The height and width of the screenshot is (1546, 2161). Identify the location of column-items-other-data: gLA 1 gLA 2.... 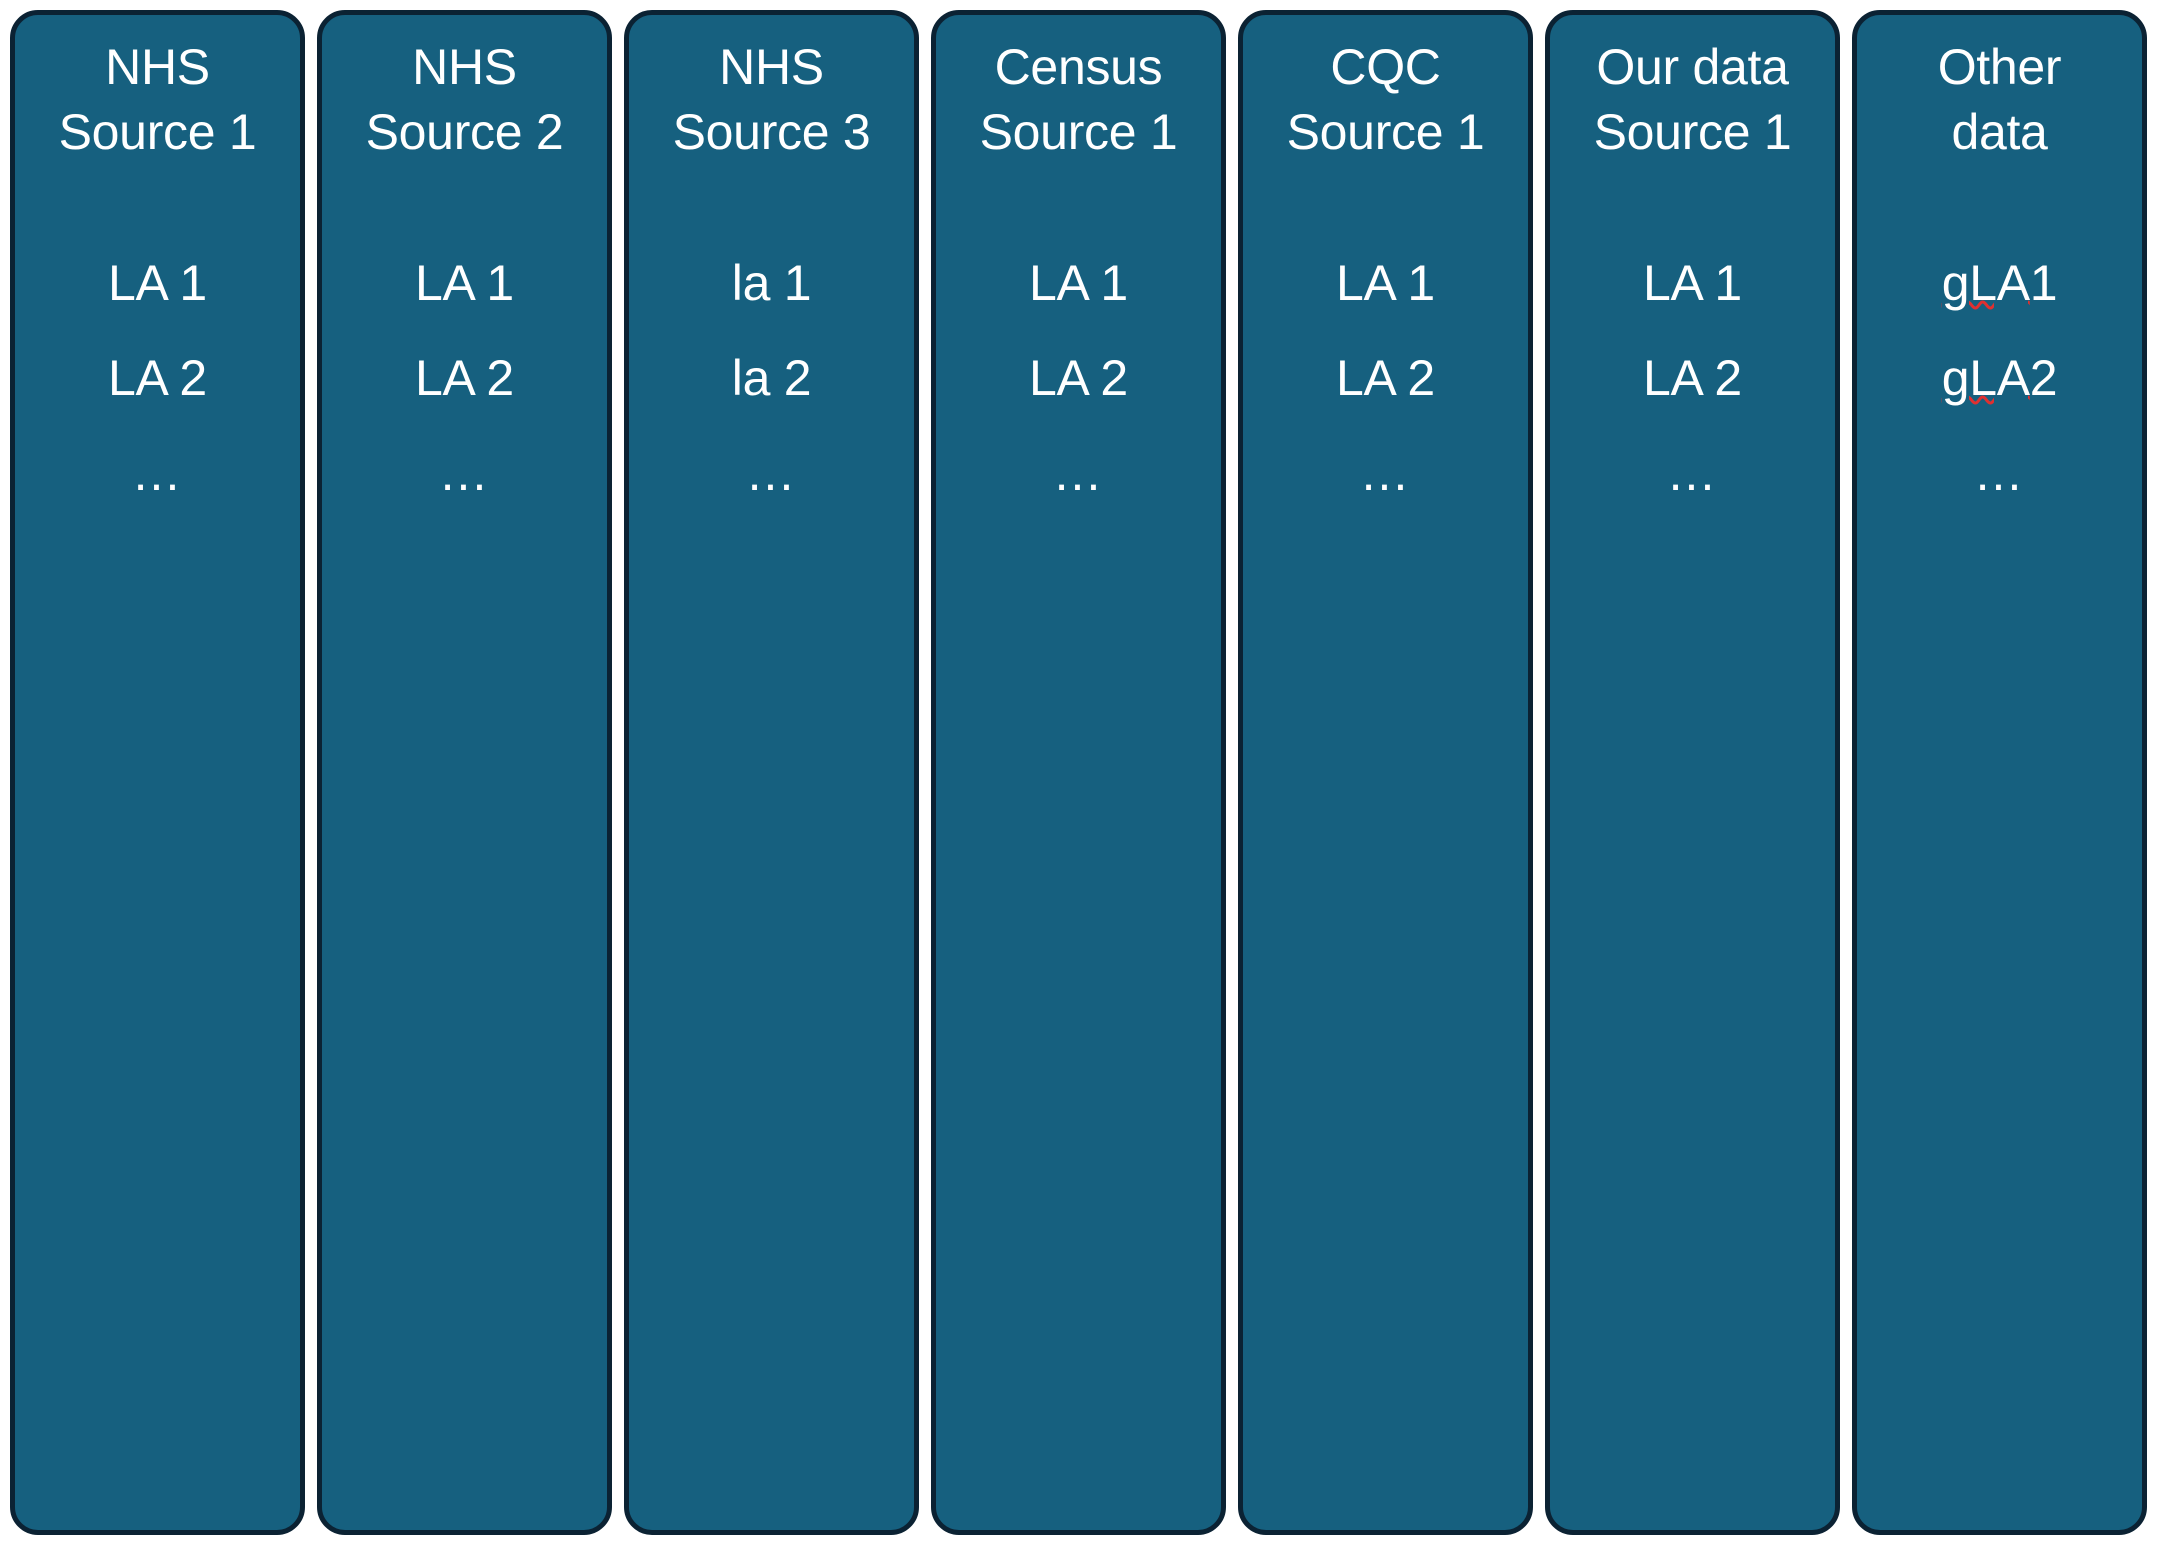
(1999, 377).